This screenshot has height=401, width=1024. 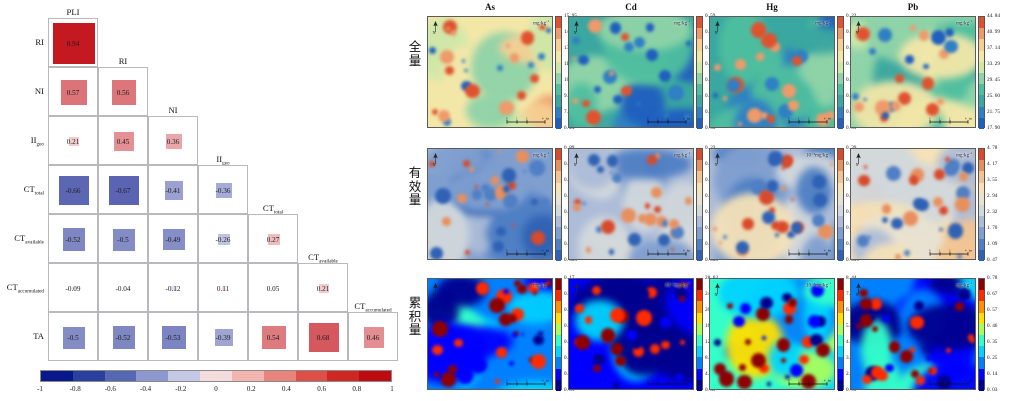 I want to click on corr-cell: 0.45, so click(x=123, y=140).